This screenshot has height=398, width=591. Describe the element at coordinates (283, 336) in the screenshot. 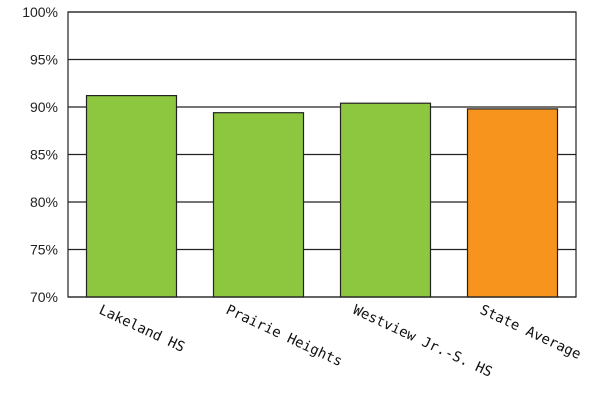

I see `x-tick-label: Prairie Heights` at that location.